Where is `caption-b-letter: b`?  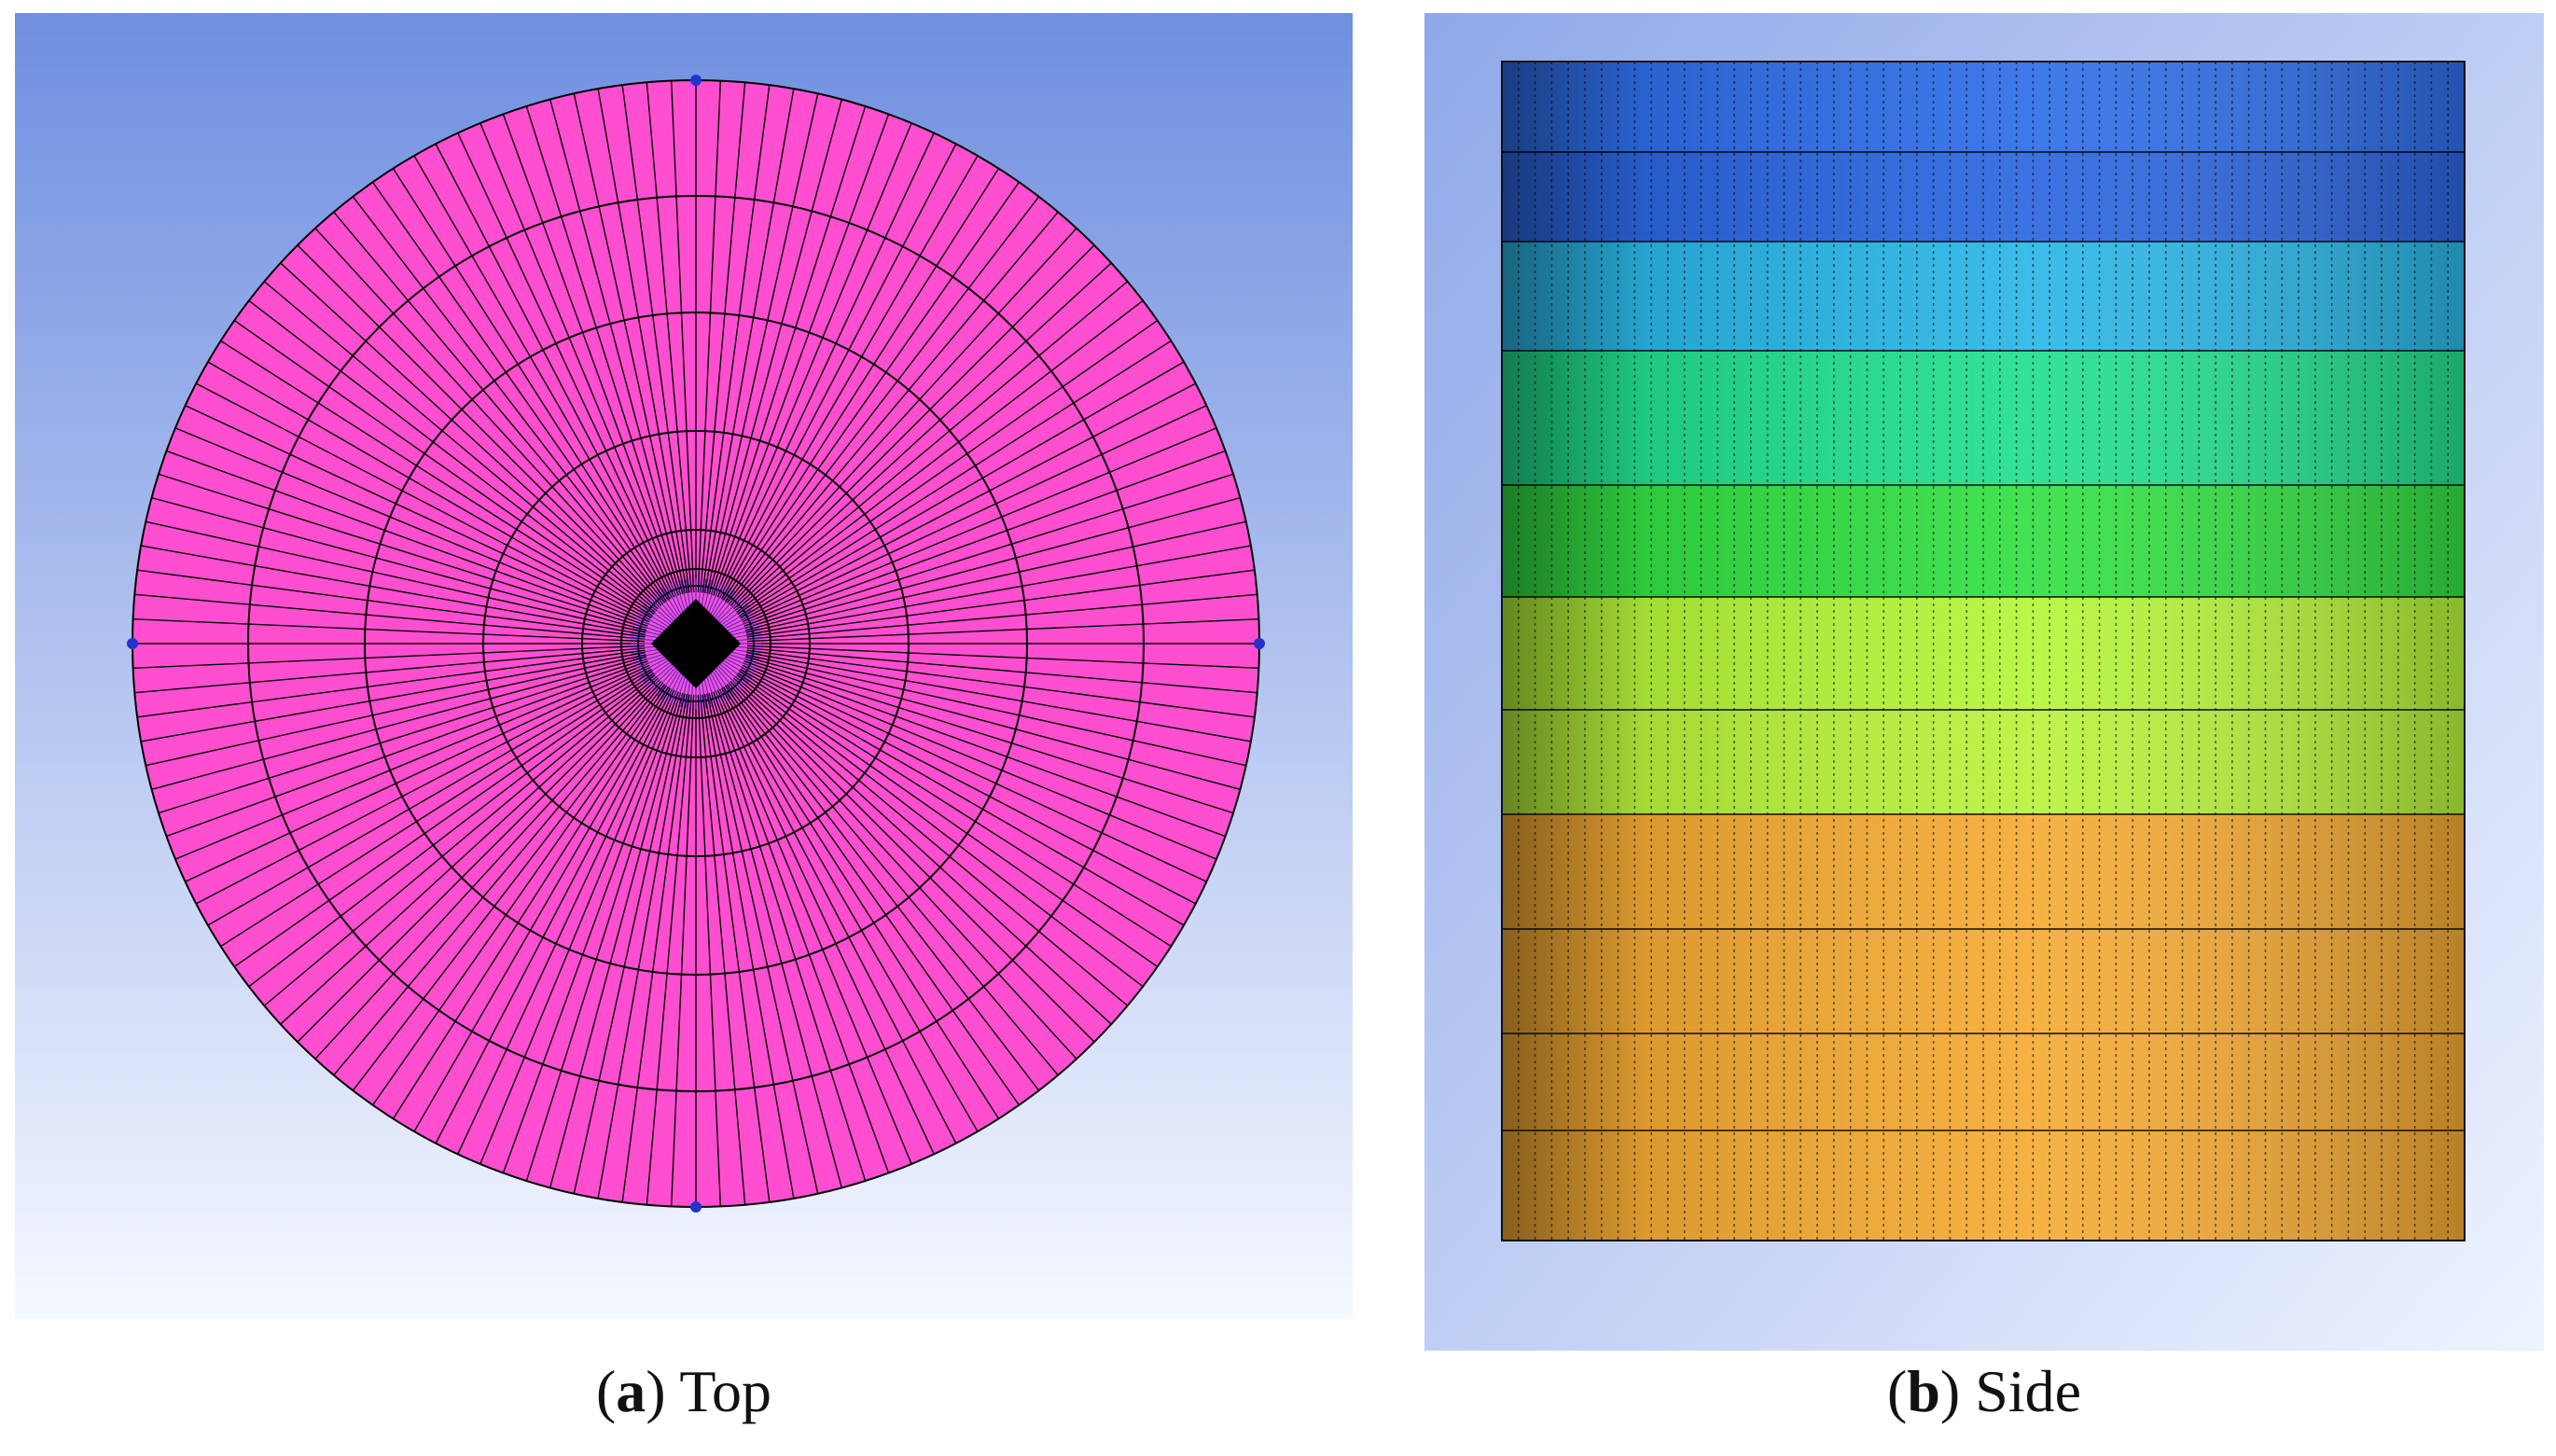 caption-b-letter: b is located at coordinates (1923, 1391).